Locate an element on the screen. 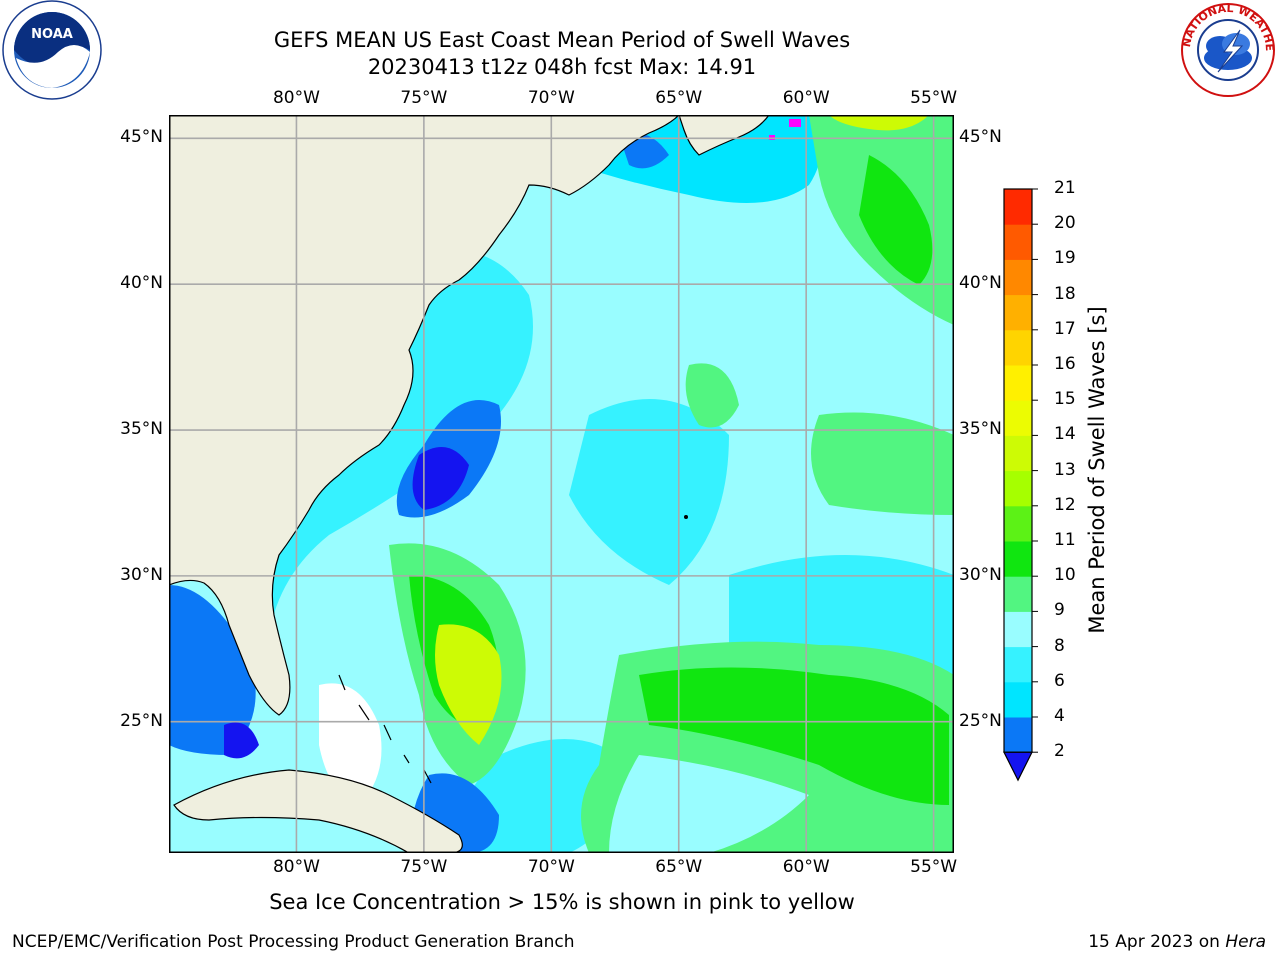 The height and width of the screenshot is (960, 1280). colorbar is located at coordinates (1020, 485).